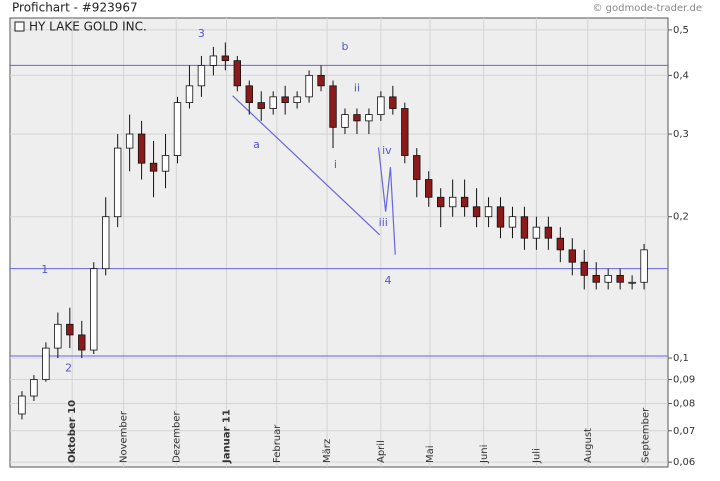 The height and width of the screenshot is (481, 720). I want to click on wave-label: 3, so click(201, 33).